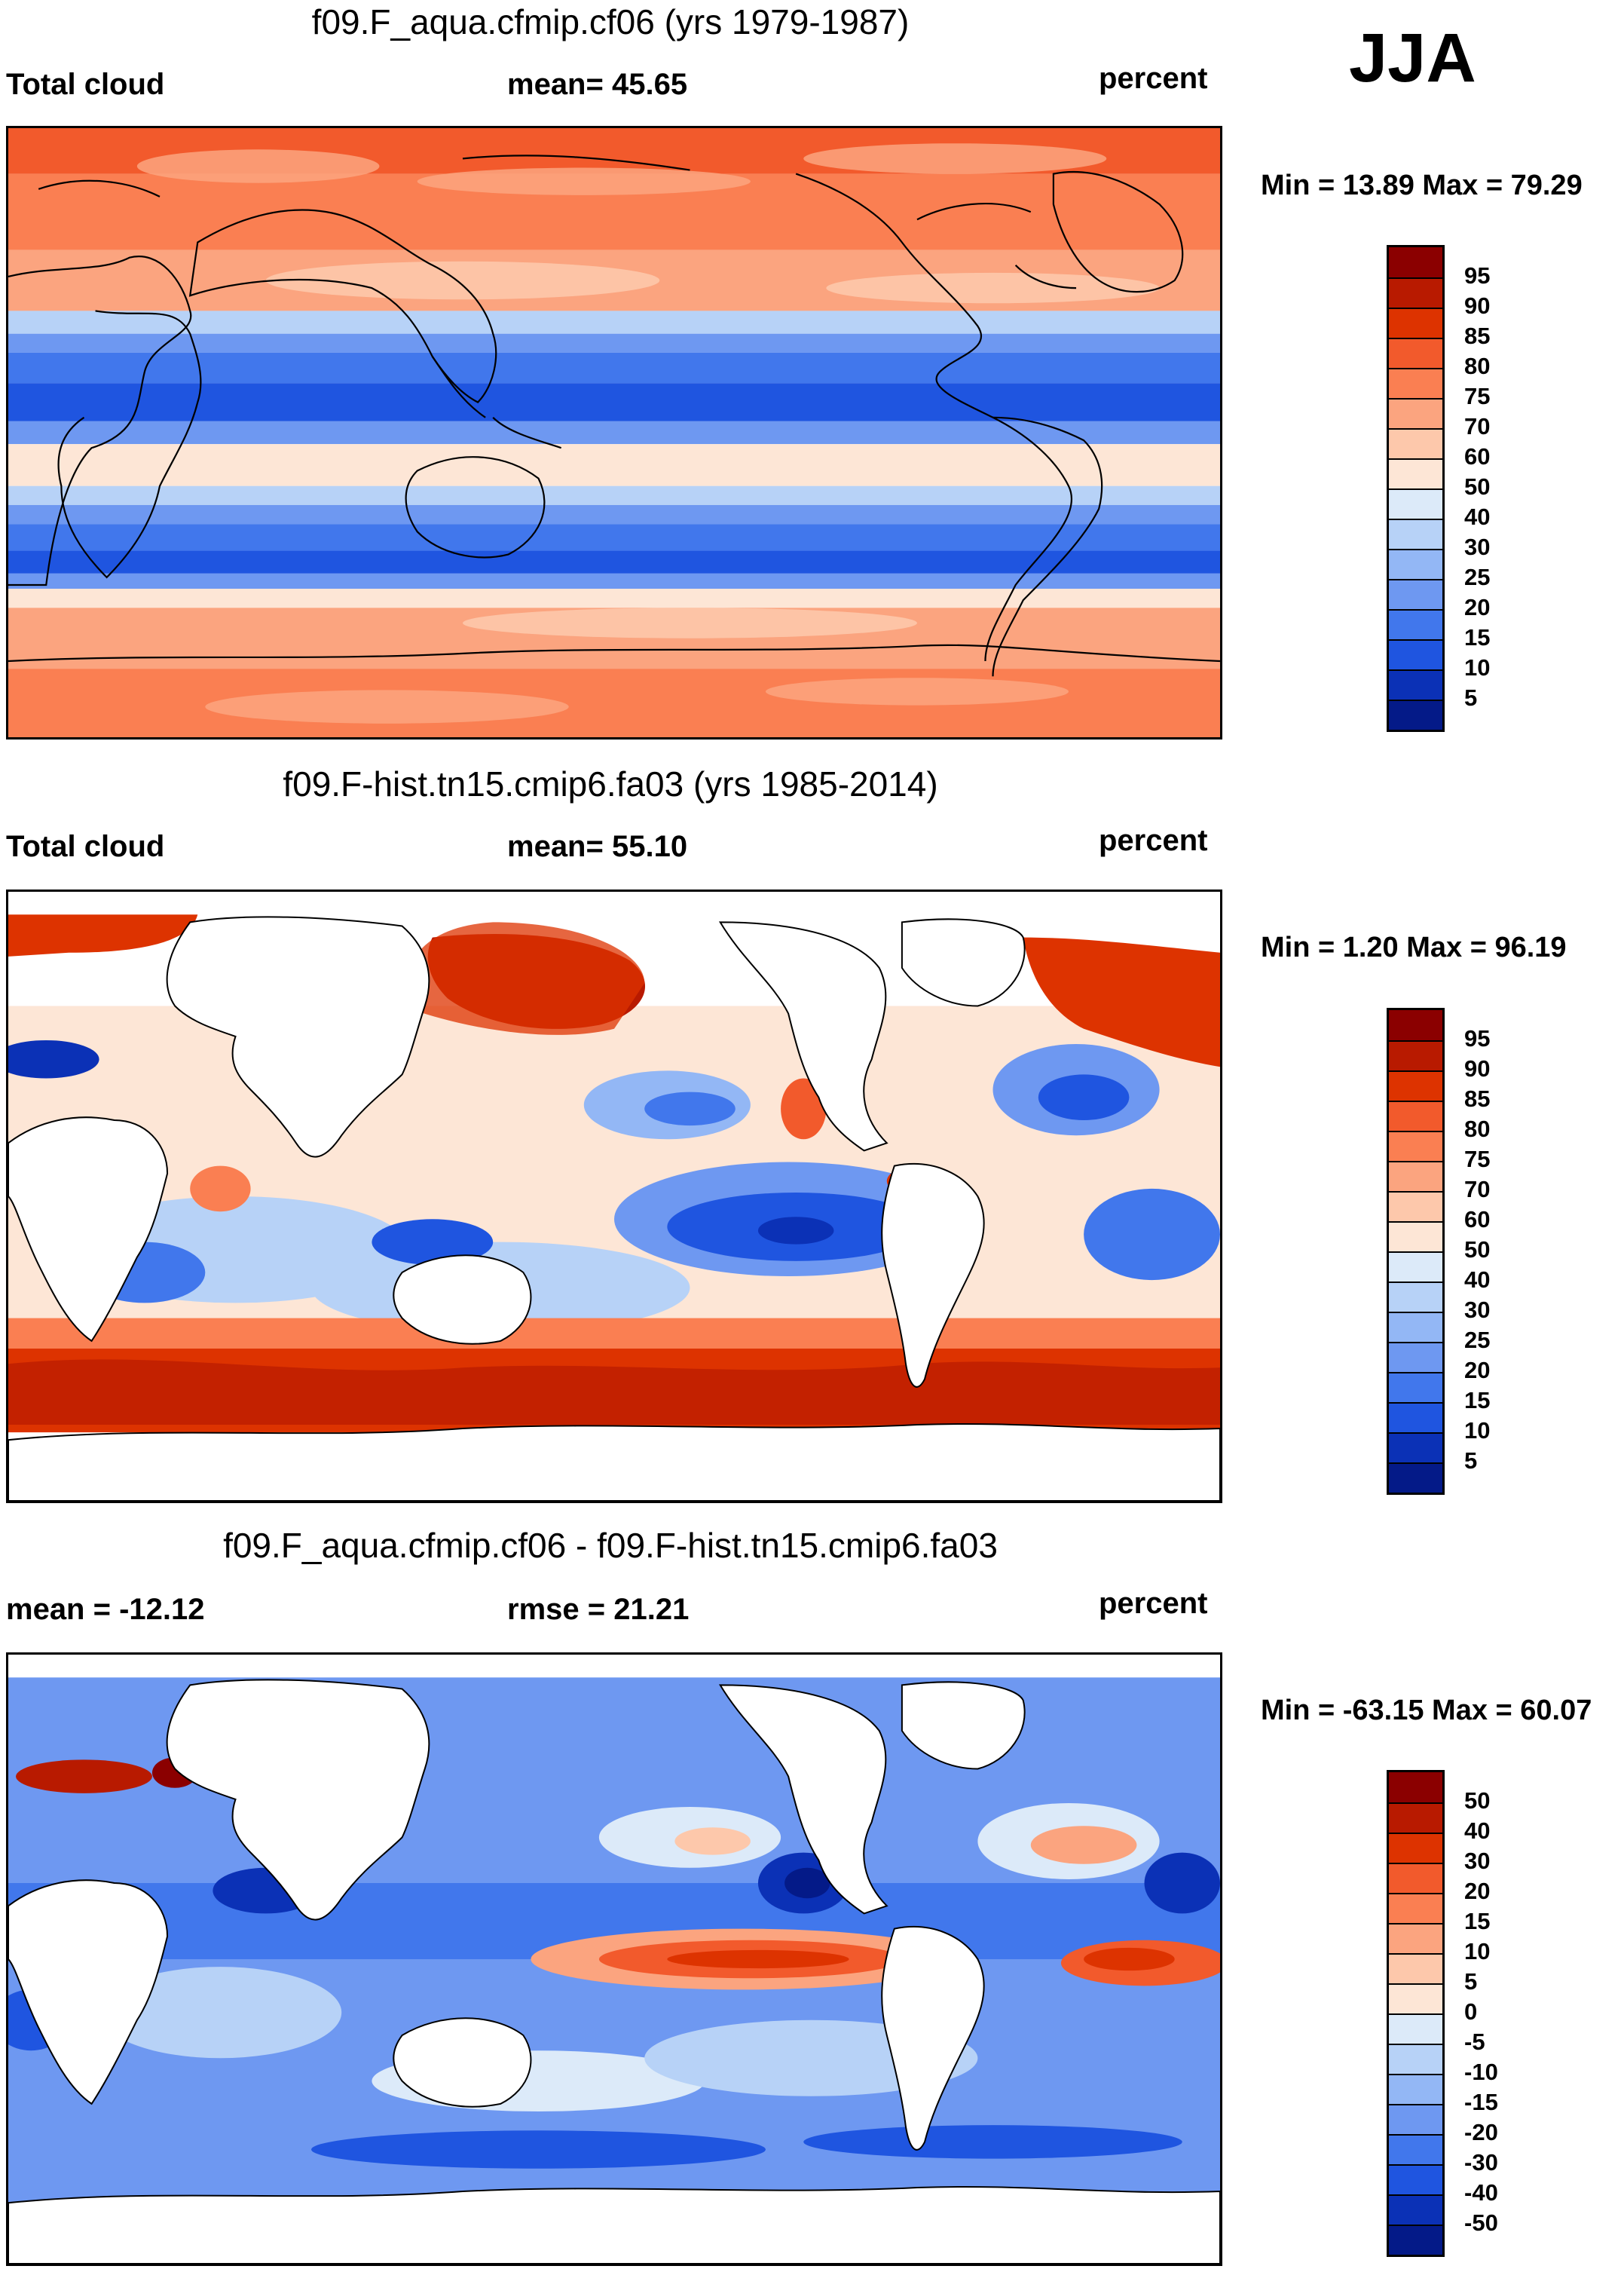 Image resolution: width=1624 pixels, height=2269 pixels. What do you see at coordinates (85, 84) in the screenshot?
I see `panel1-variable-label: Total cloud` at bounding box center [85, 84].